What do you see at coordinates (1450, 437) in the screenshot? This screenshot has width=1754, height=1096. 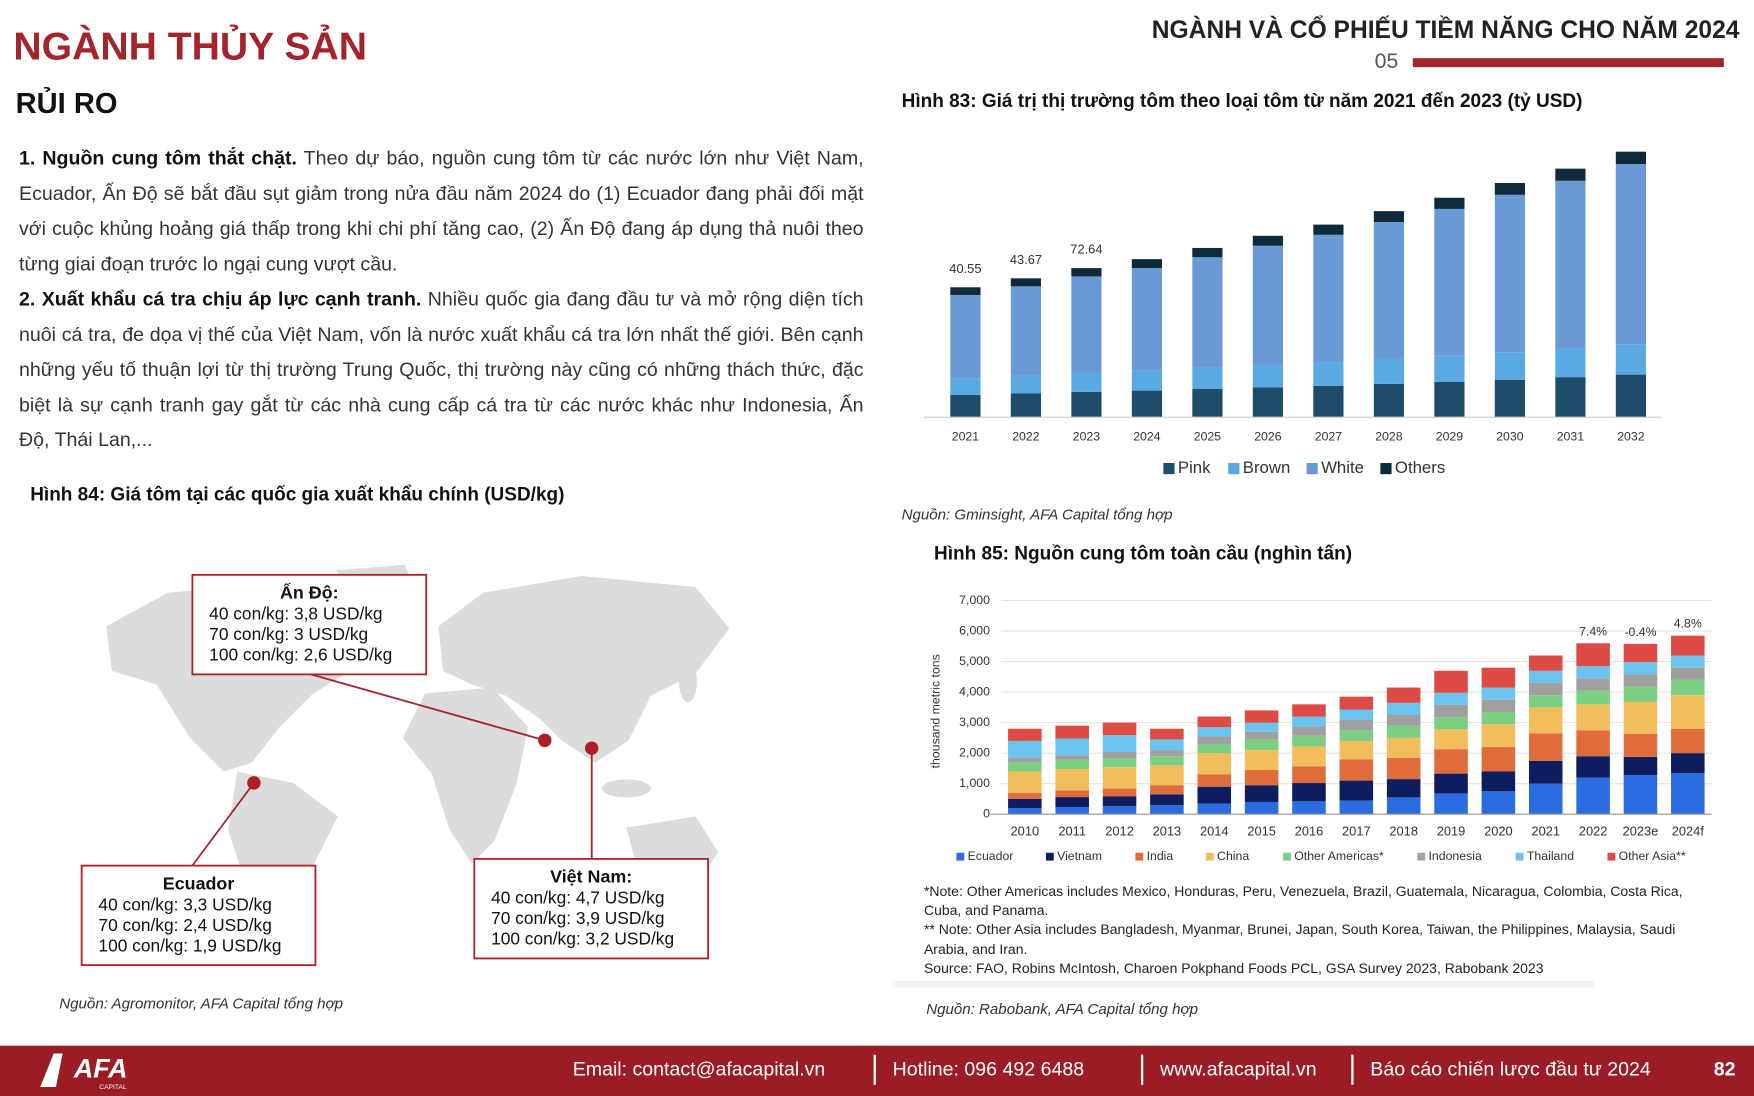 I see `x-tick-label: 2029` at bounding box center [1450, 437].